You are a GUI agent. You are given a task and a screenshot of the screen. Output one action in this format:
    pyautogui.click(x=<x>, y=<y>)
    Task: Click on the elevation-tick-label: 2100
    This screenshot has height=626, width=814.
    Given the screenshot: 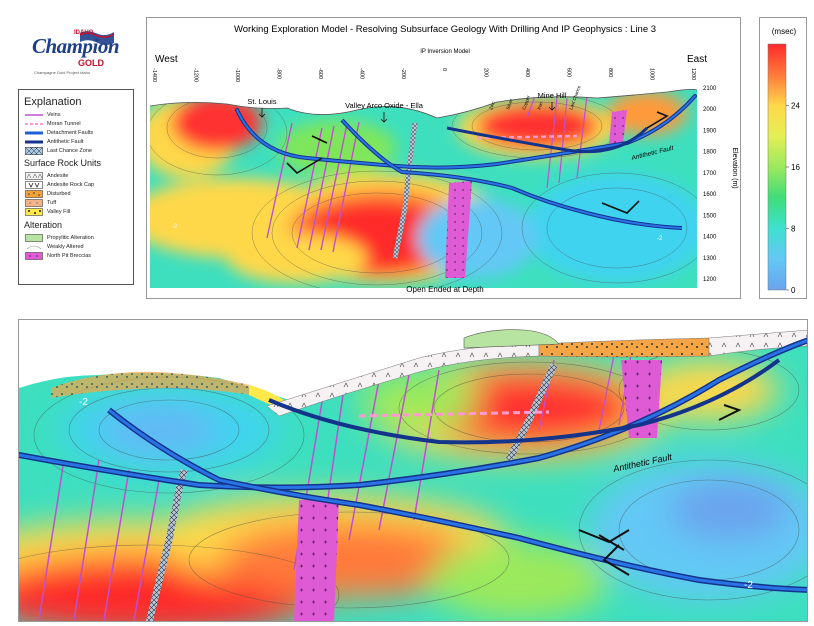 What is the action you would take?
    pyautogui.click(x=710, y=89)
    